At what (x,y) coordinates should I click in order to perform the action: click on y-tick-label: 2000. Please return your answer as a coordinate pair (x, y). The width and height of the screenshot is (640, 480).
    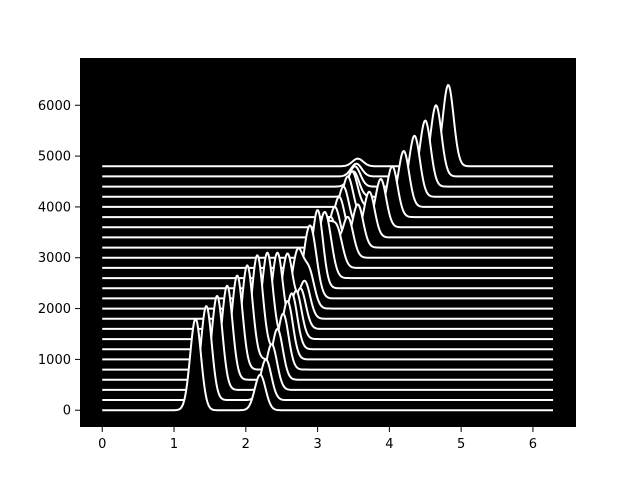
    Looking at the image, I should click on (54, 309).